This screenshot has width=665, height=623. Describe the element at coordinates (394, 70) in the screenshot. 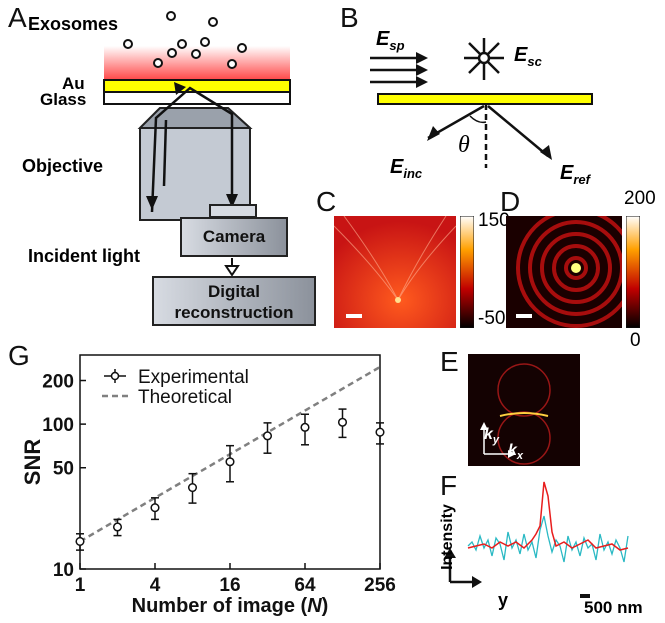

I see `surface-plasmon-arrows` at that location.